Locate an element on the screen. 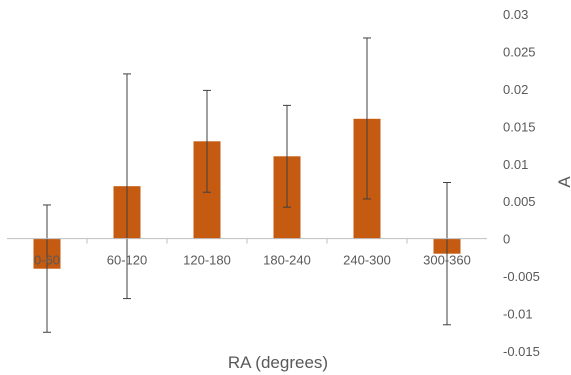  y-tick-label: 0.01 is located at coordinates (515, 164).